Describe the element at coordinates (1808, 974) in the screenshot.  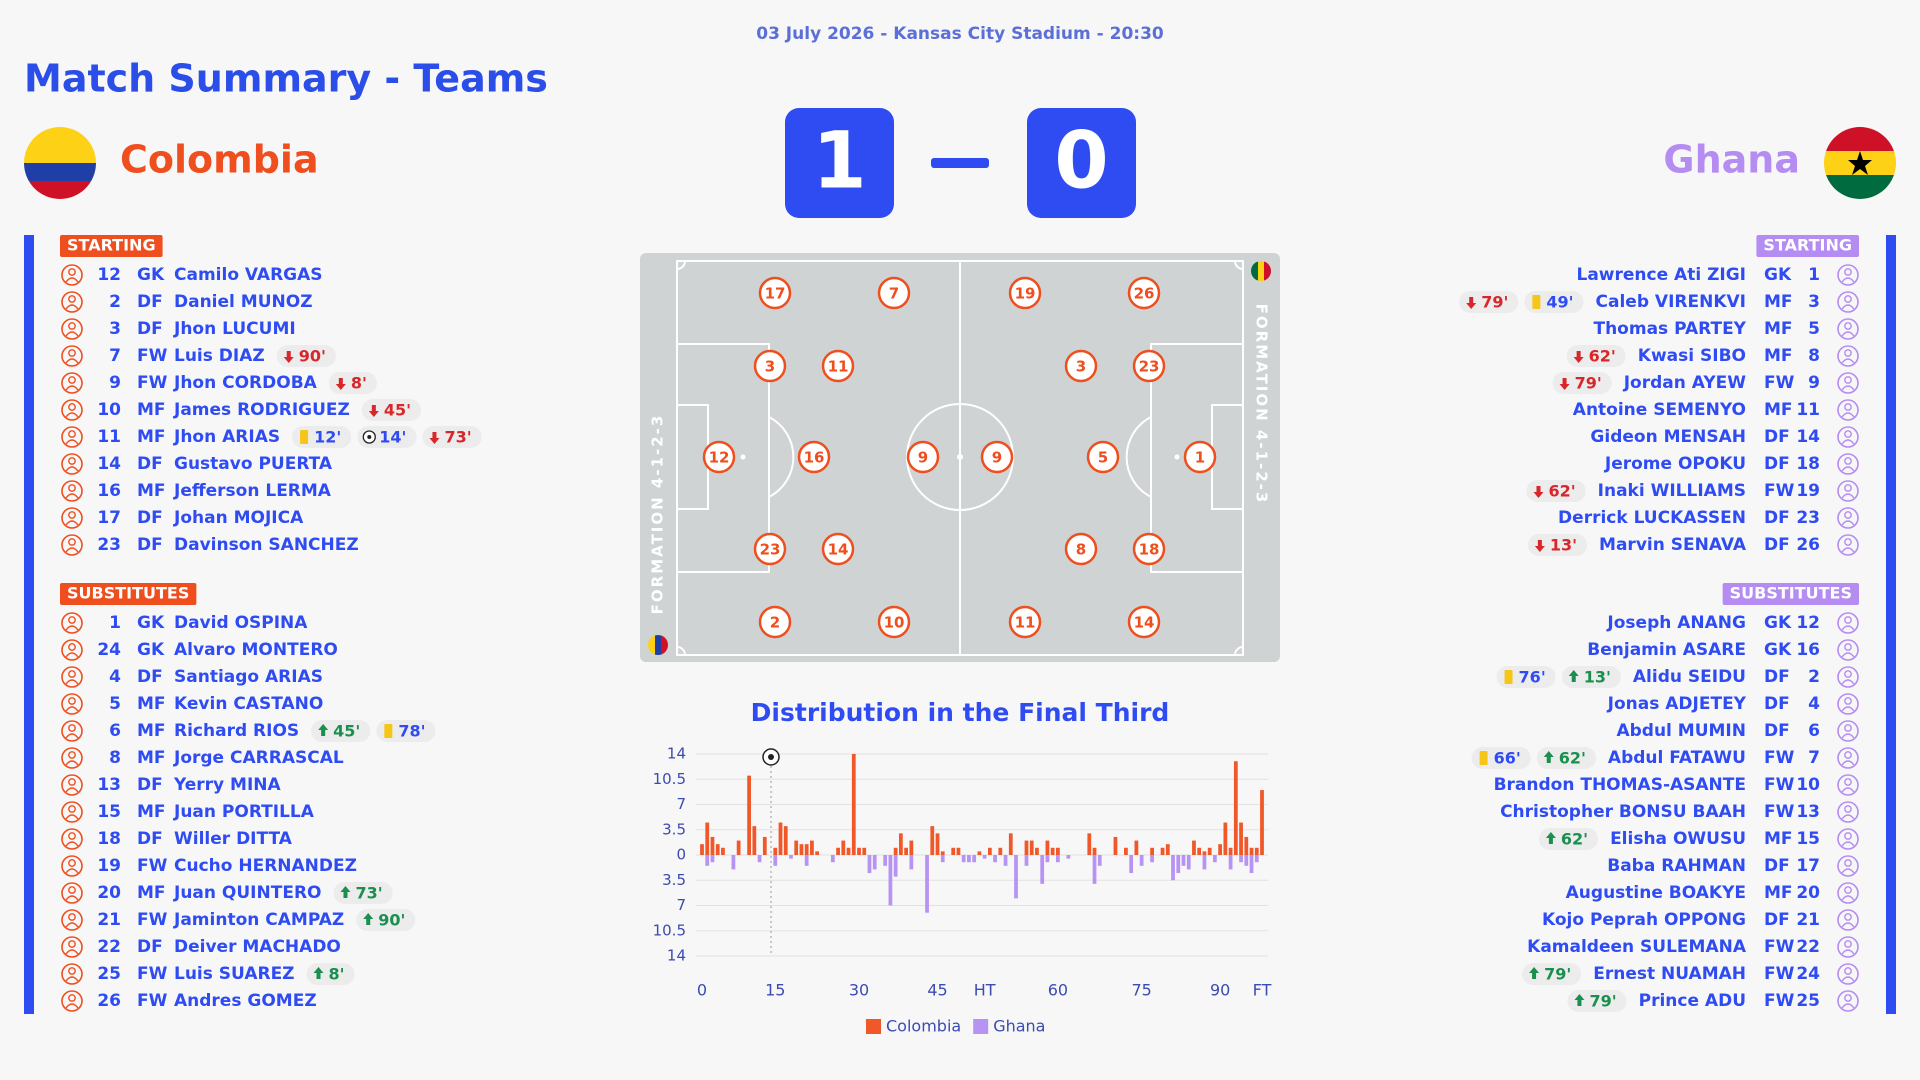
I see `player-number: 24` at that location.